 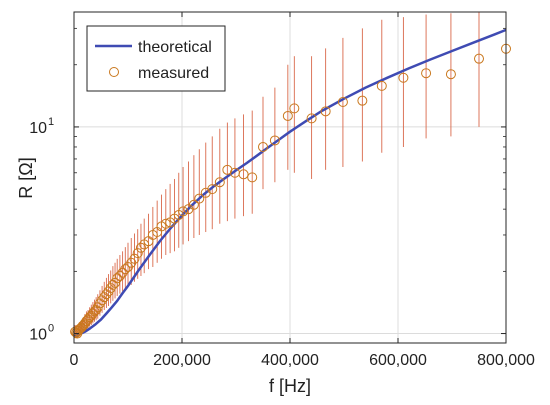 I want to click on y-tick-exponent: 0, so click(x=51, y=329).